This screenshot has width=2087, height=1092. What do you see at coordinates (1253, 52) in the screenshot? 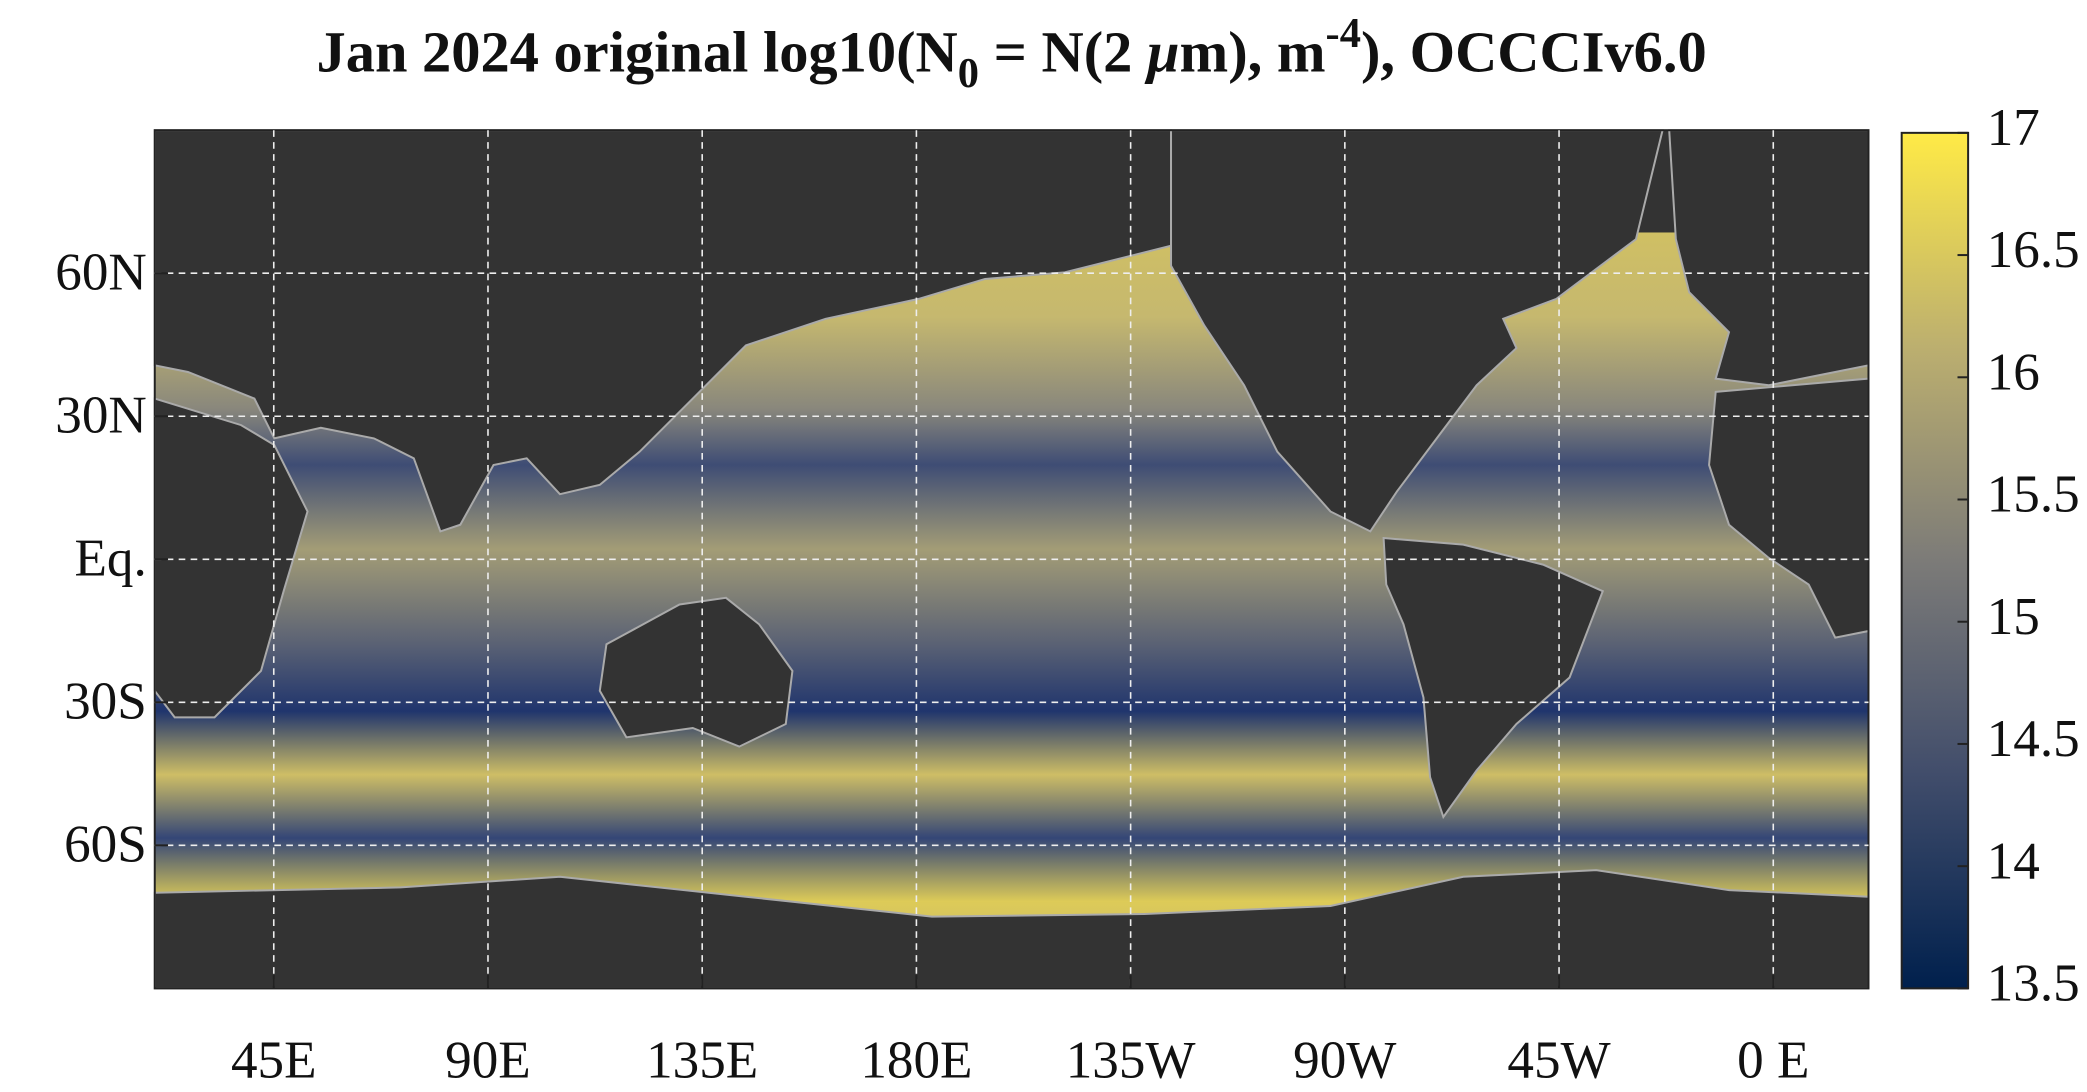
I see `title-part: m), m` at bounding box center [1253, 52].